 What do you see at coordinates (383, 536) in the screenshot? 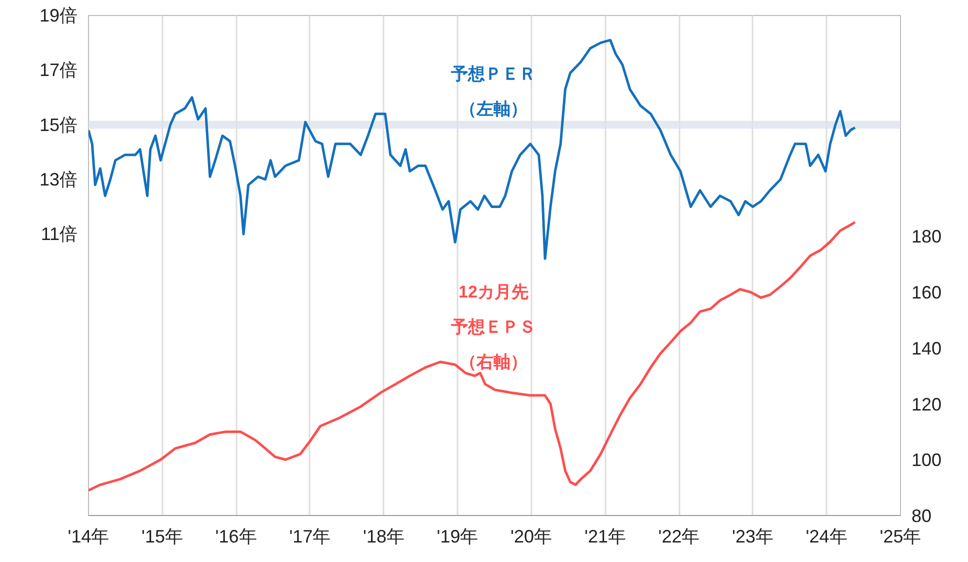
I see `x-tick-label: '18年` at bounding box center [383, 536].